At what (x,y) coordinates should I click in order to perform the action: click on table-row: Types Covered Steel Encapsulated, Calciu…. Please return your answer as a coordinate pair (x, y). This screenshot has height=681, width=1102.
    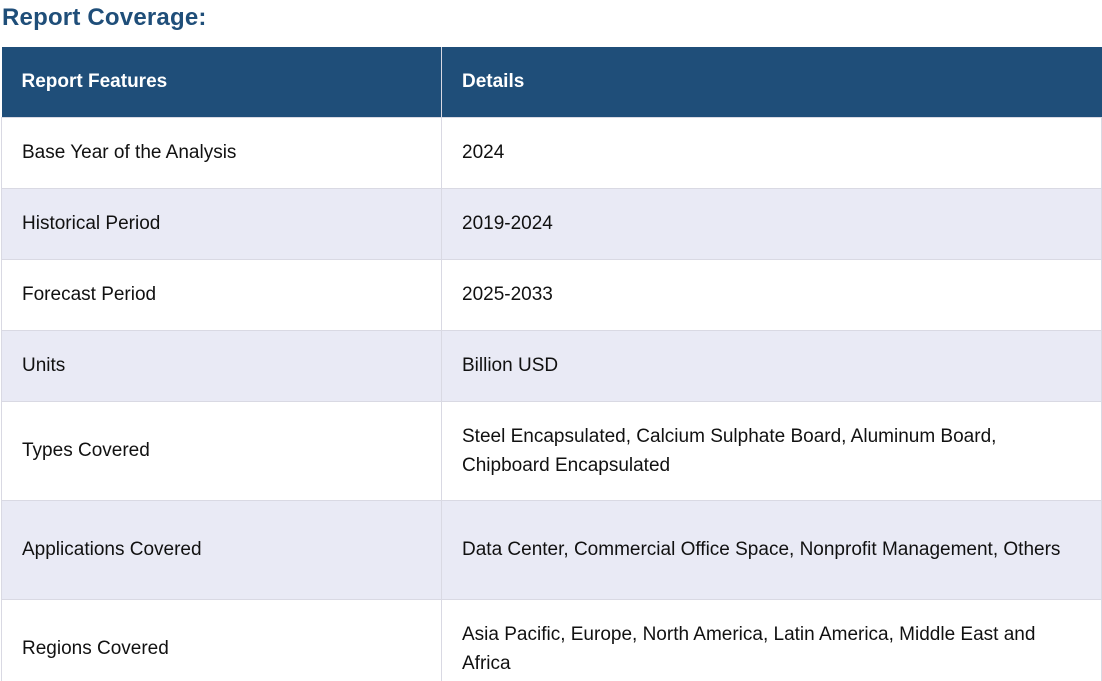
    Looking at the image, I should click on (551, 450).